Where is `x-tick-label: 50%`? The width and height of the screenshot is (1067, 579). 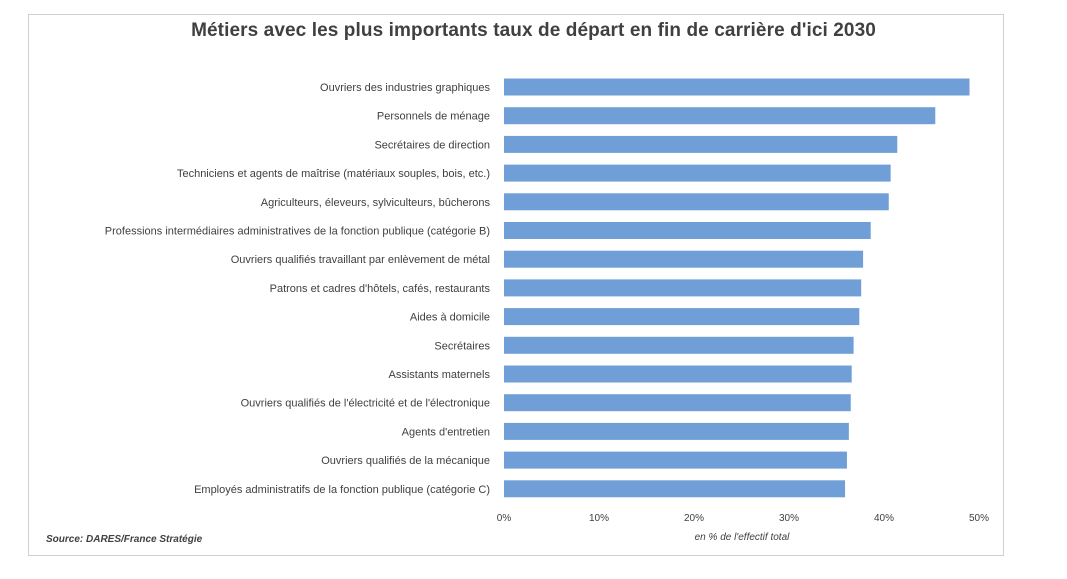 x-tick-label: 50% is located at coordinates (979, 518).